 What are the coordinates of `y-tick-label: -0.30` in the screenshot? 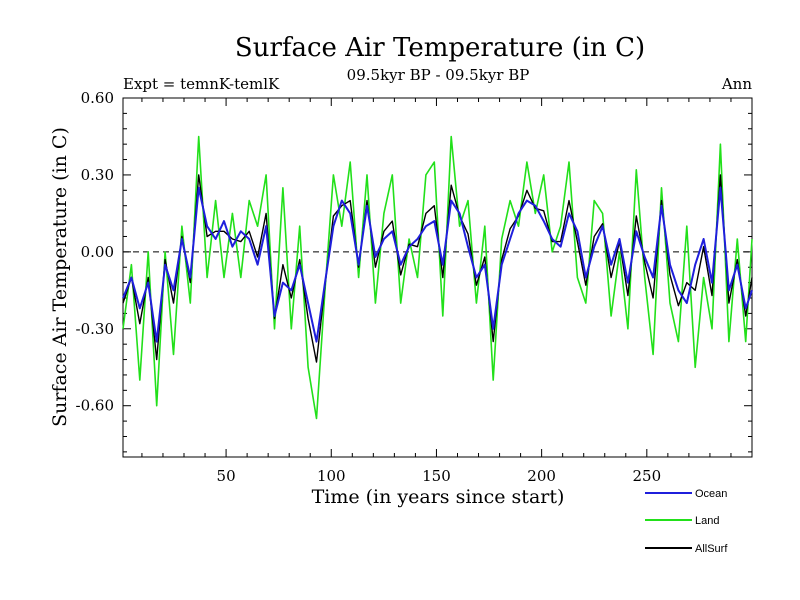 It's located at (95, 329).